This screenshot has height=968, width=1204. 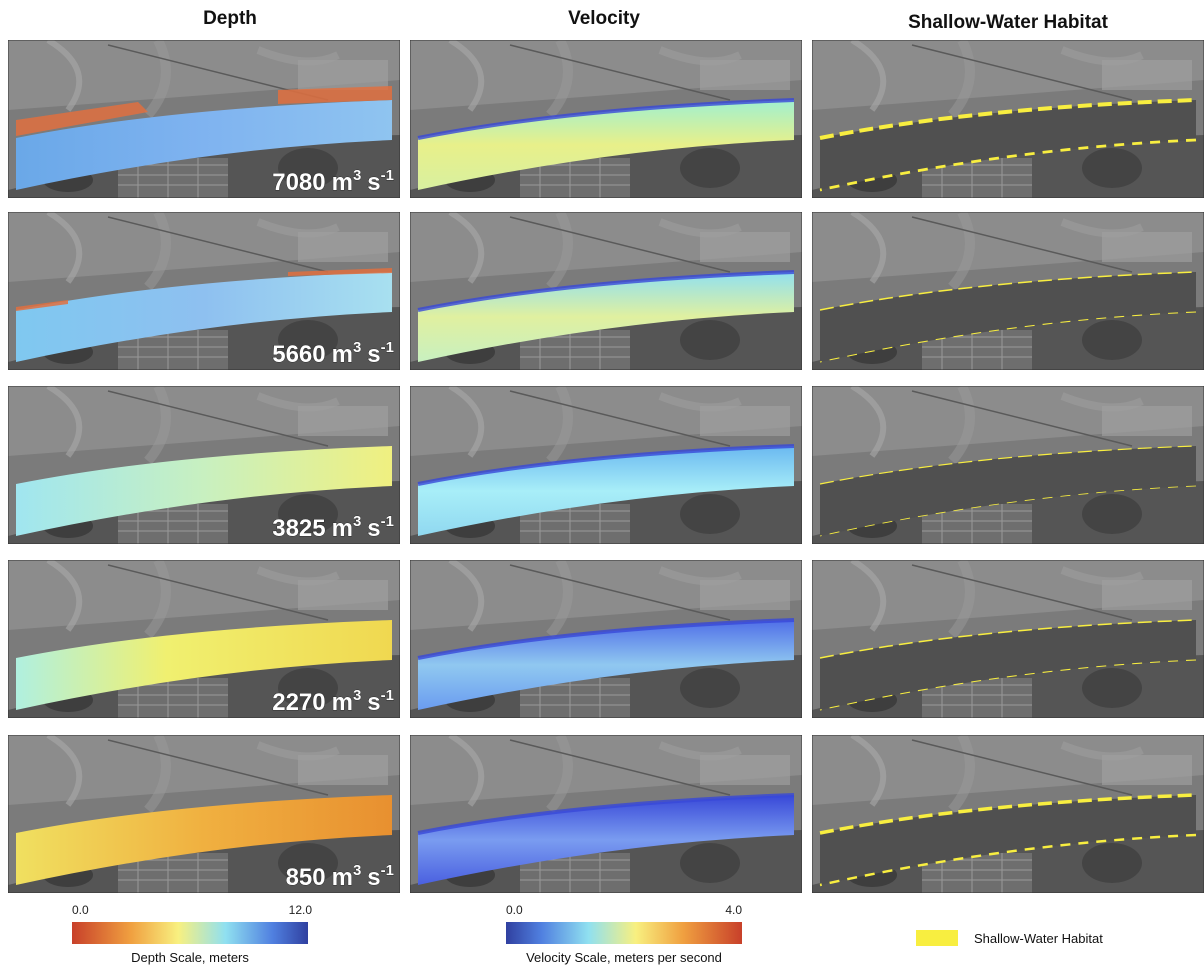 I want to click on scale-max: 12.0, so click(x=301, y=910).